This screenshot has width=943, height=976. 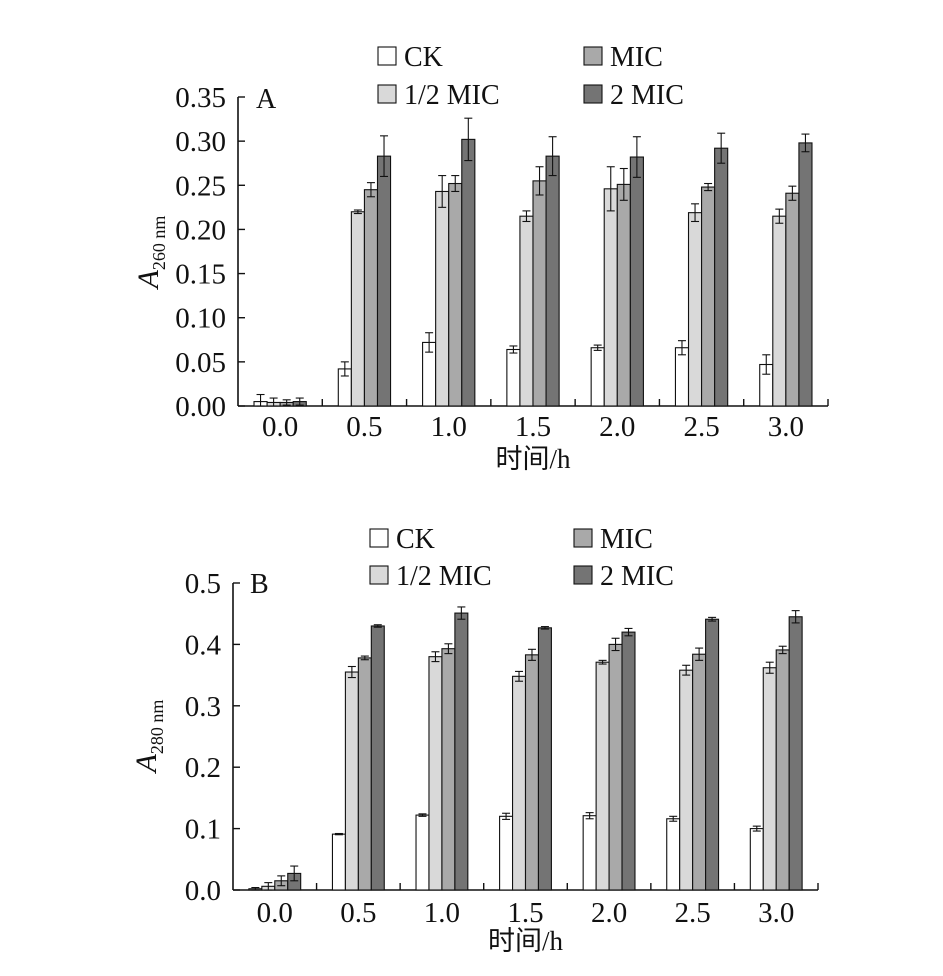 What do you see at coordinates (200, 275) in the screenshot?
I see `y-tick-label: 0.15` at bounding box center [200, 275].